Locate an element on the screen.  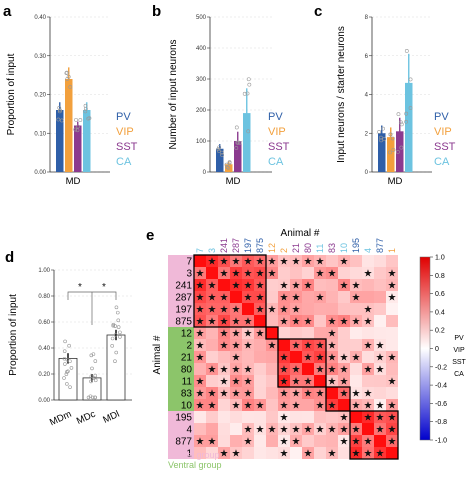
legend-CA: CA is located at coordinates (124, 162).